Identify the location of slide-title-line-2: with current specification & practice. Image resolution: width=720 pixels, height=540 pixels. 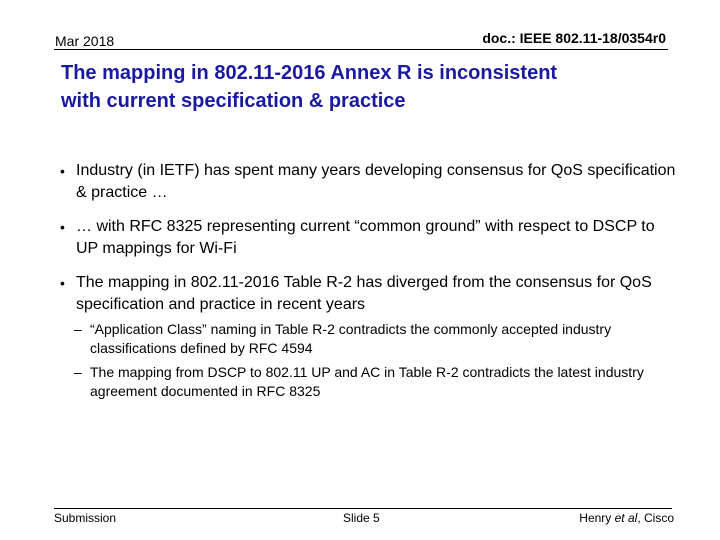
(233, 101).